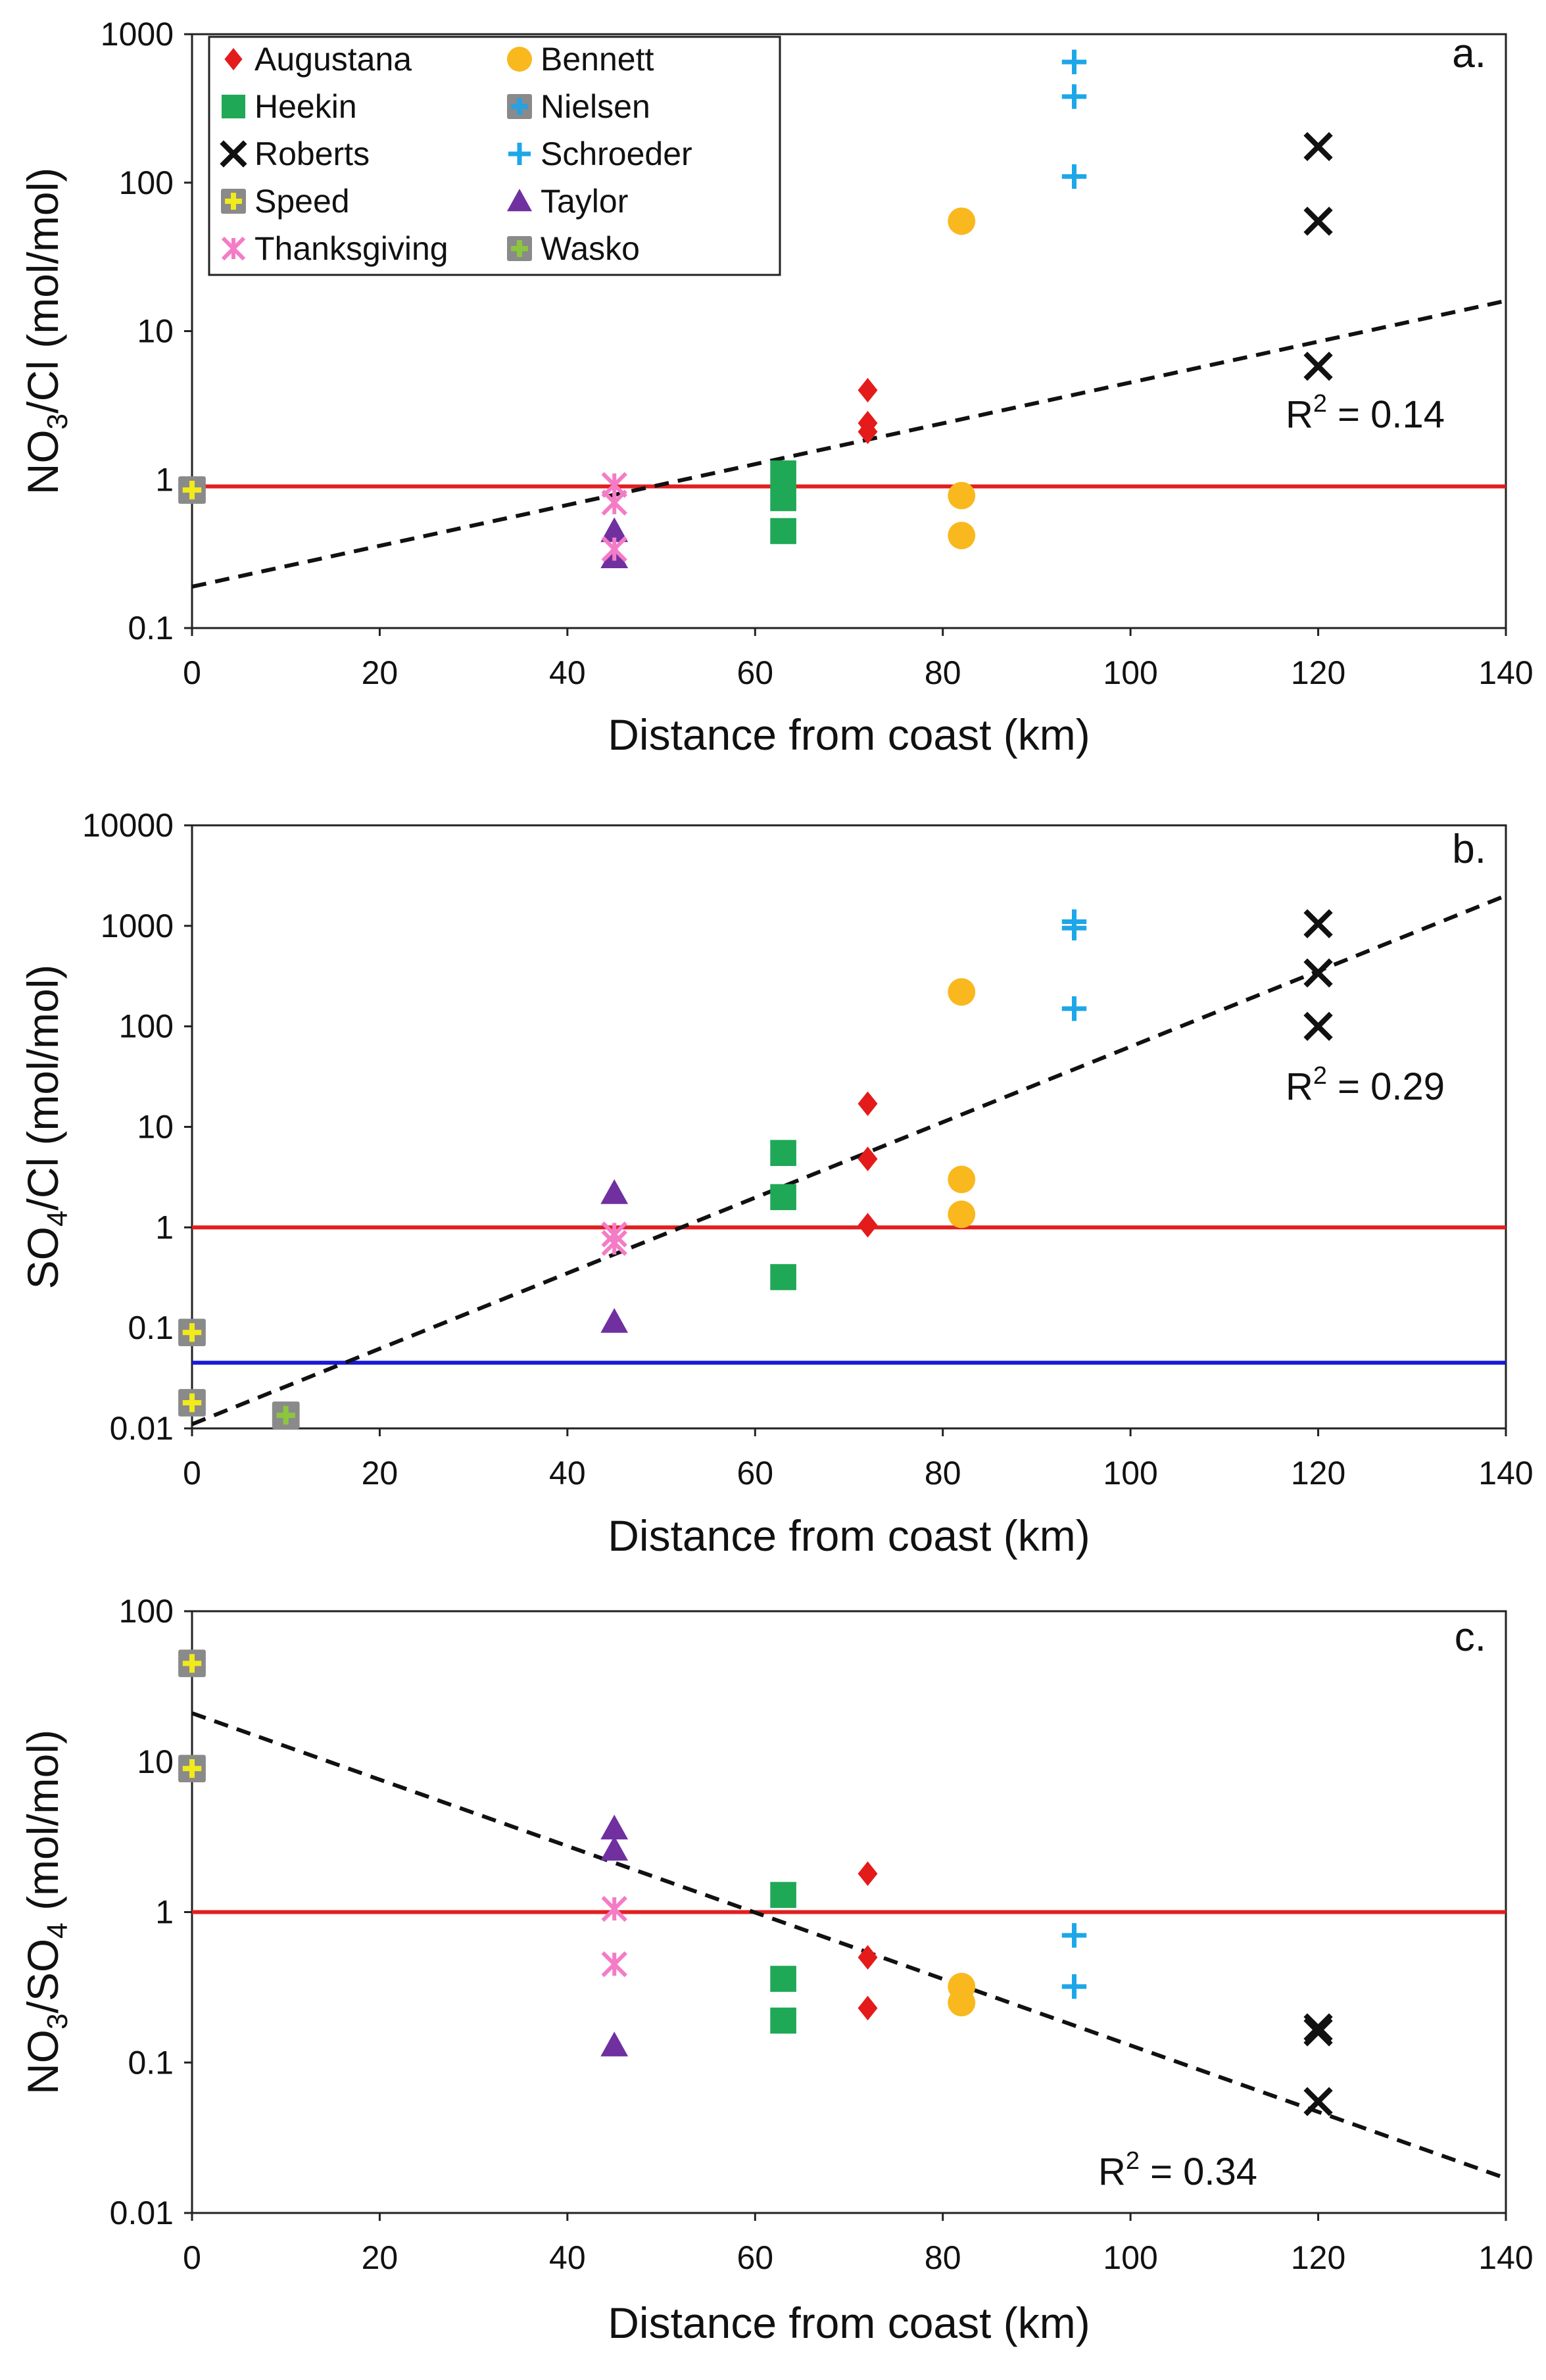 Image resolution: width=1546 pixels, height=2380 pixels. What do you see at coordinates (584, 201) in the screenshot?
I see `legend-label-taylor: Taylor` at bounding box center [584, 201].